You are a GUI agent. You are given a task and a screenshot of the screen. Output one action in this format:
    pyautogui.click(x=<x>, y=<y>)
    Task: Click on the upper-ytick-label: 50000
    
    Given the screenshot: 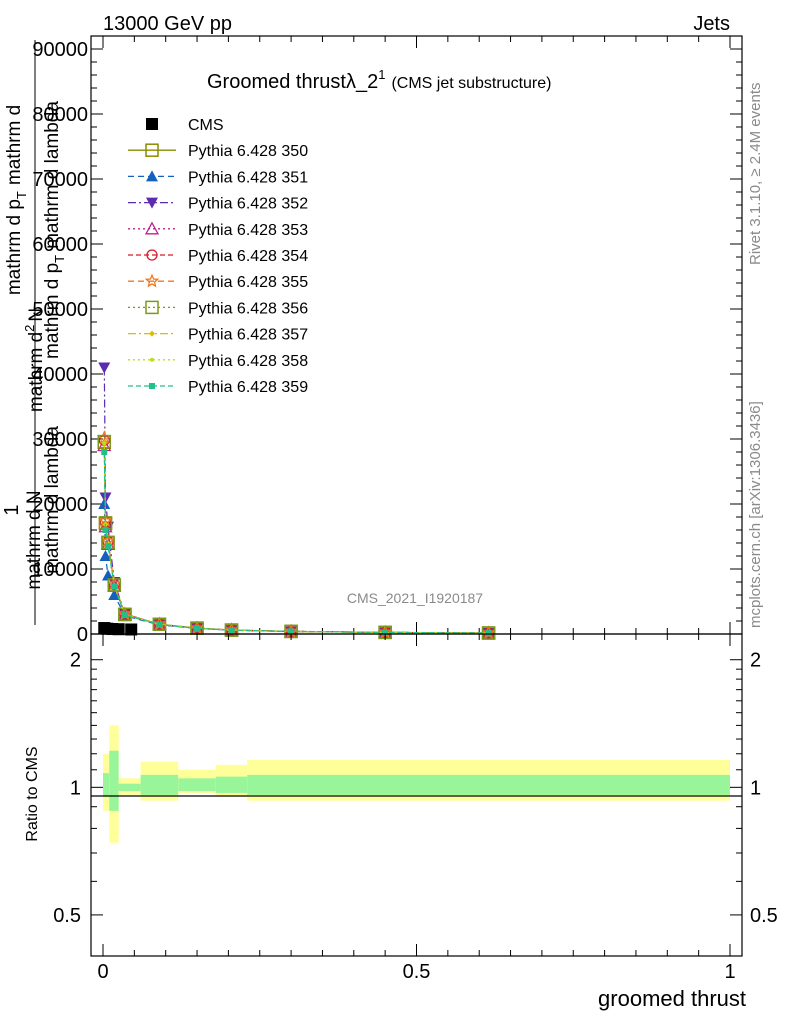 What is the action you would take?
    pyautogui.click(x=60, y=310)
    